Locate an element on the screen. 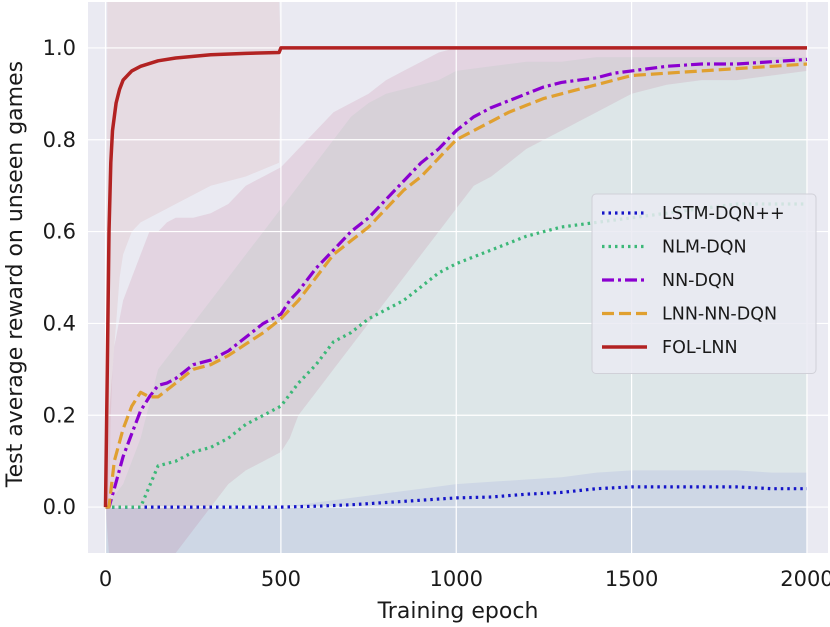  x-axis-ticks: 0 500 1000 1500 2000 is located at coordinates (464, 579).